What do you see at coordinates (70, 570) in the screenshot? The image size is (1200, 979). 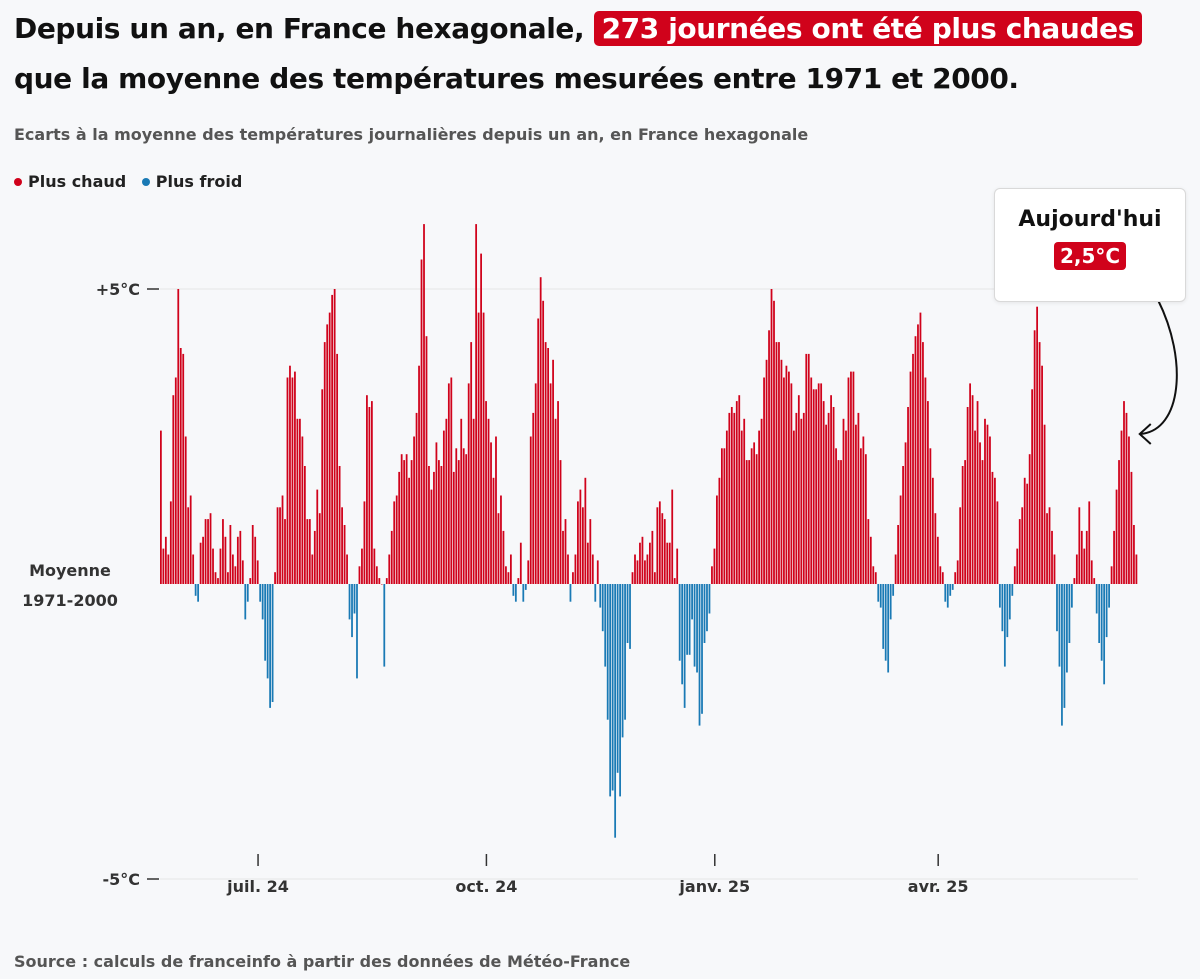 I see `baseline-label-line1: Moyenne` at bounding box center [70, 570].